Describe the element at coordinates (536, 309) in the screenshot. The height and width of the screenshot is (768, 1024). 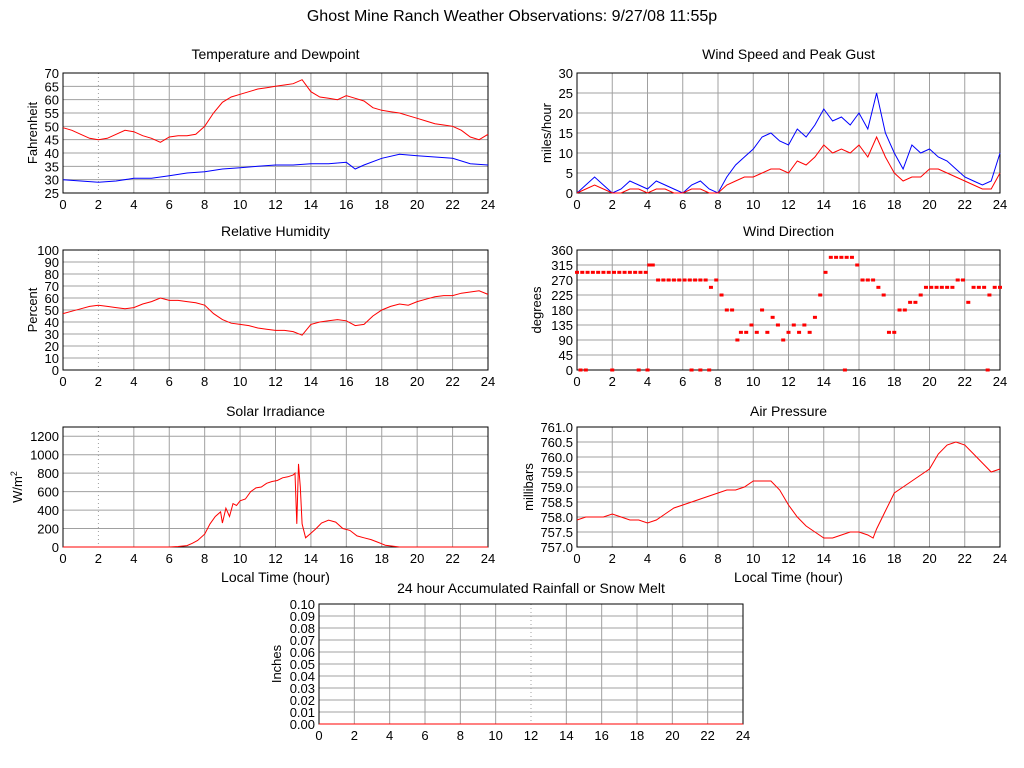
I see `y-axis-label: degrees` at that location.